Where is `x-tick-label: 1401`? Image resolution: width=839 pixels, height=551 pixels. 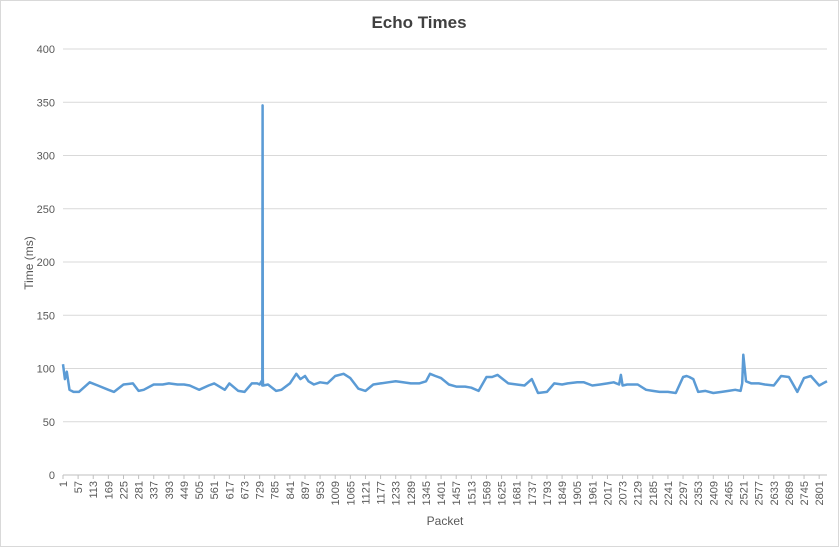 x-tick-label: 1401 is located at coordinates (442, 493).